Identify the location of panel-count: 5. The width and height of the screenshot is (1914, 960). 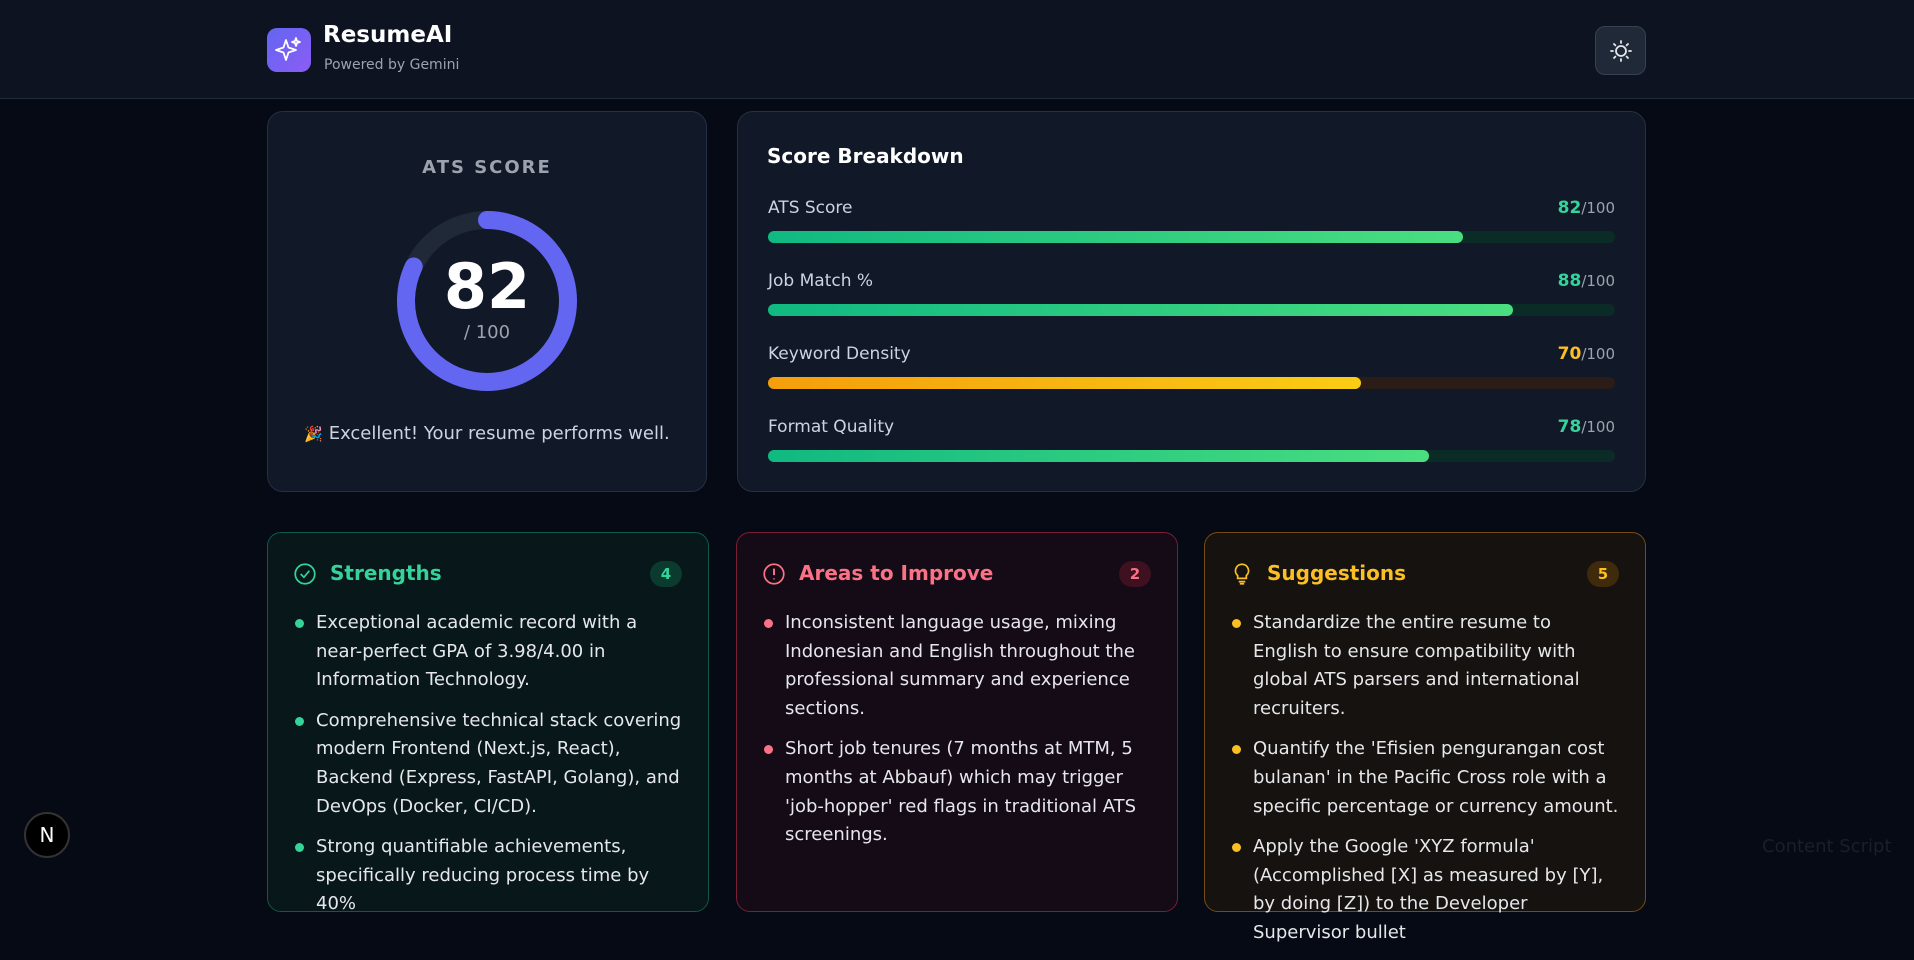
(1603, 574).